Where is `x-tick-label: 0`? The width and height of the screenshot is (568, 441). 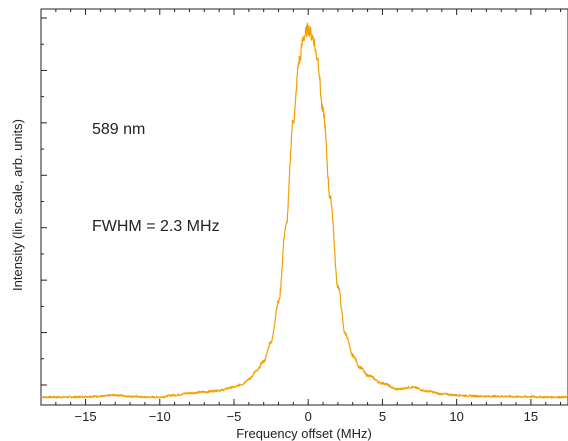 x-tick-label: 0 is located at coordinates (308, 416).